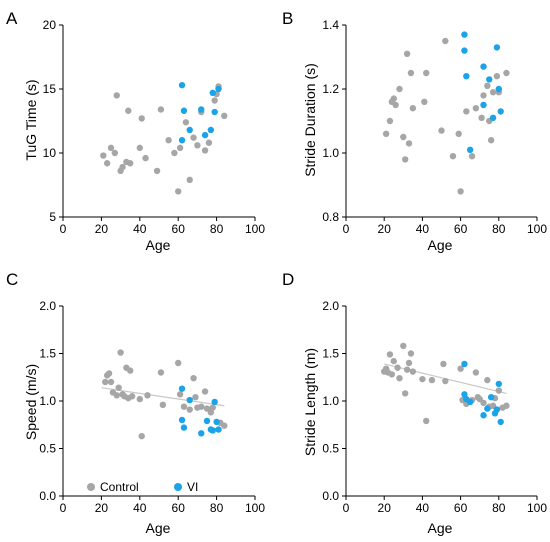  Describe the element at coordinates (330, 217) in the screenshot. I see `y-tick-label: 0.8` at that location.